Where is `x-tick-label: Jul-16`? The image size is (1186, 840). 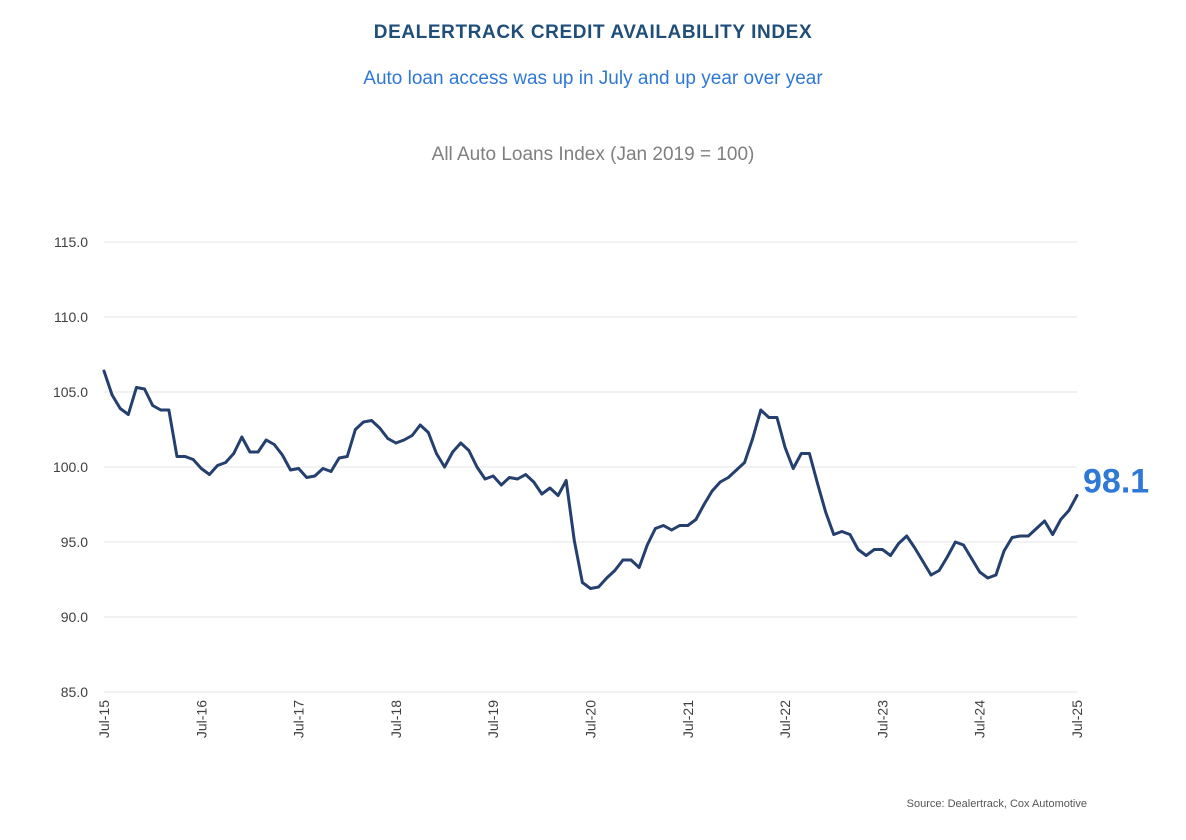
x-tick-label: Jul-16 is located at coordinates (201, 719).